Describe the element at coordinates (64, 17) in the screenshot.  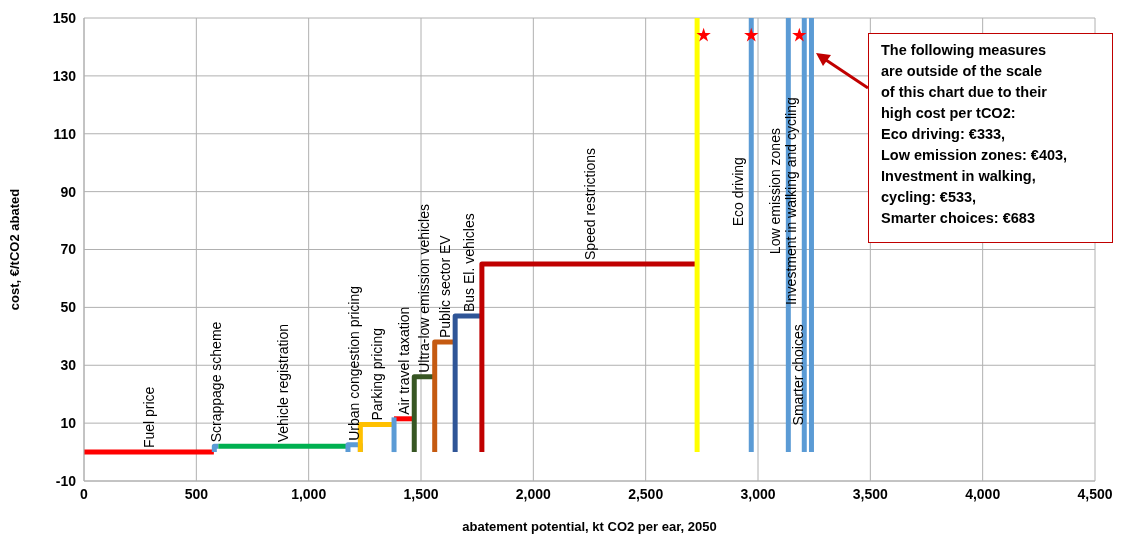
I see `y-tick-label: 150` at that location.